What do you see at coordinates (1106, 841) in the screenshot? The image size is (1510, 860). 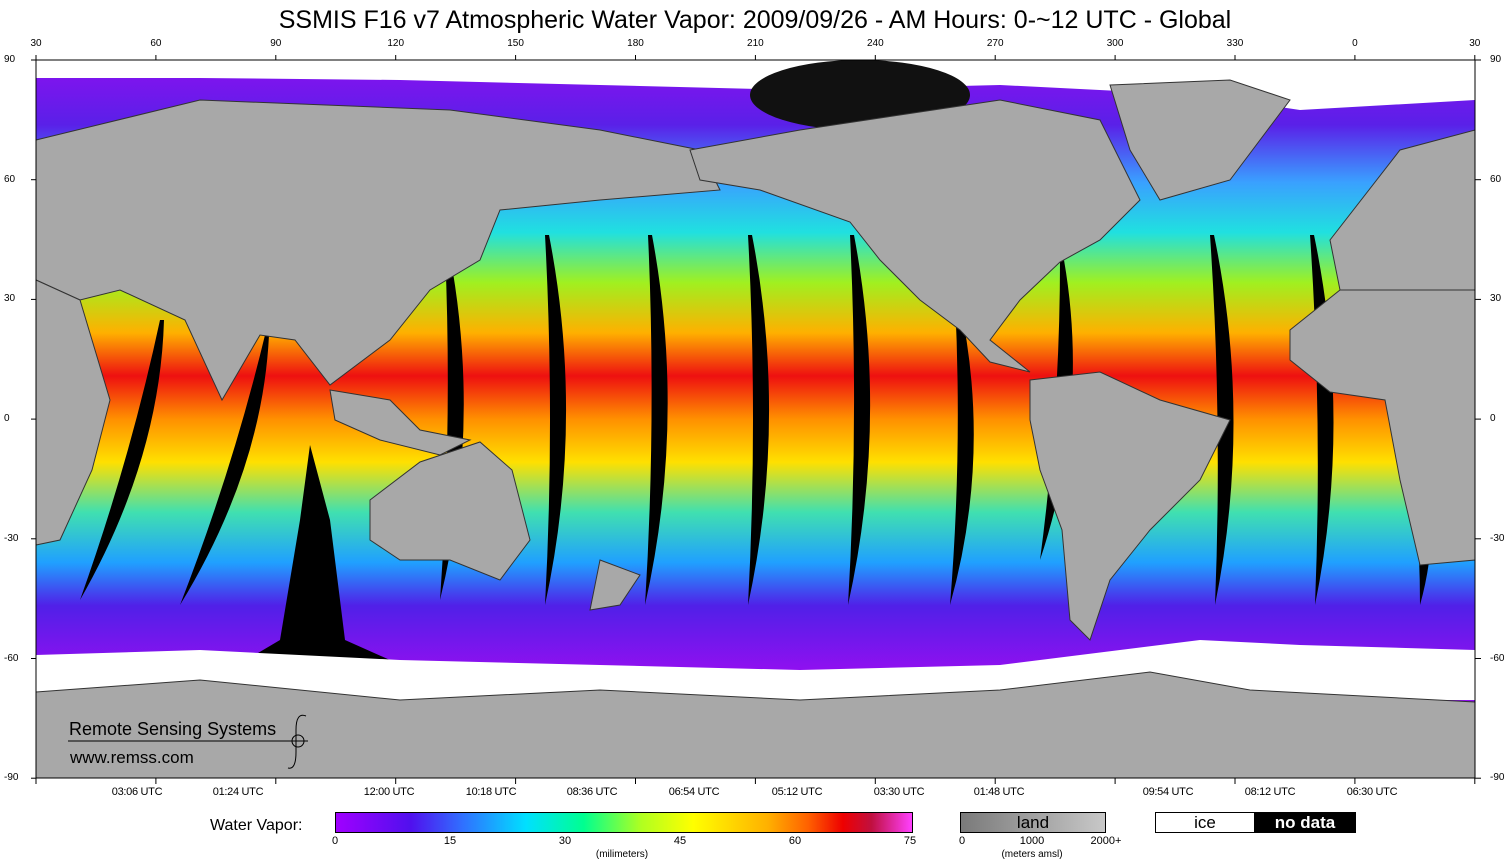 I see `land-tick: 2000+` at bounding box center [1106, 841].